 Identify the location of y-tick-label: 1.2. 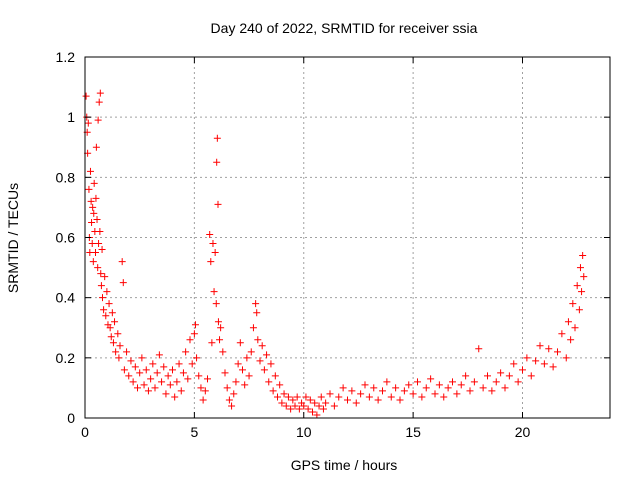
(66, 57).